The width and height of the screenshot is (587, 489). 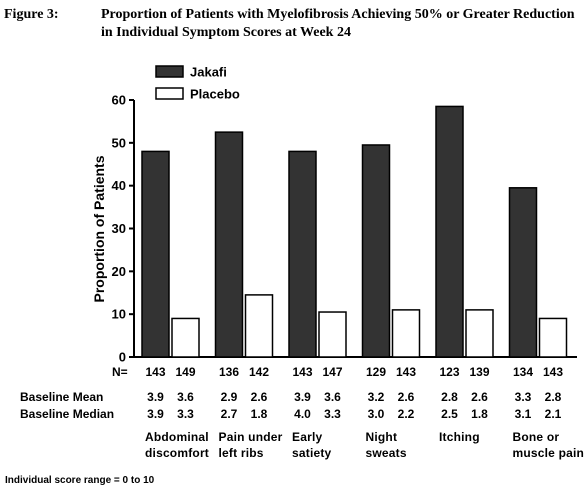 What do you see at coordinates (307, 437) in the screenshot?
I see `category-label: Early` at bounding box center [307, 437].